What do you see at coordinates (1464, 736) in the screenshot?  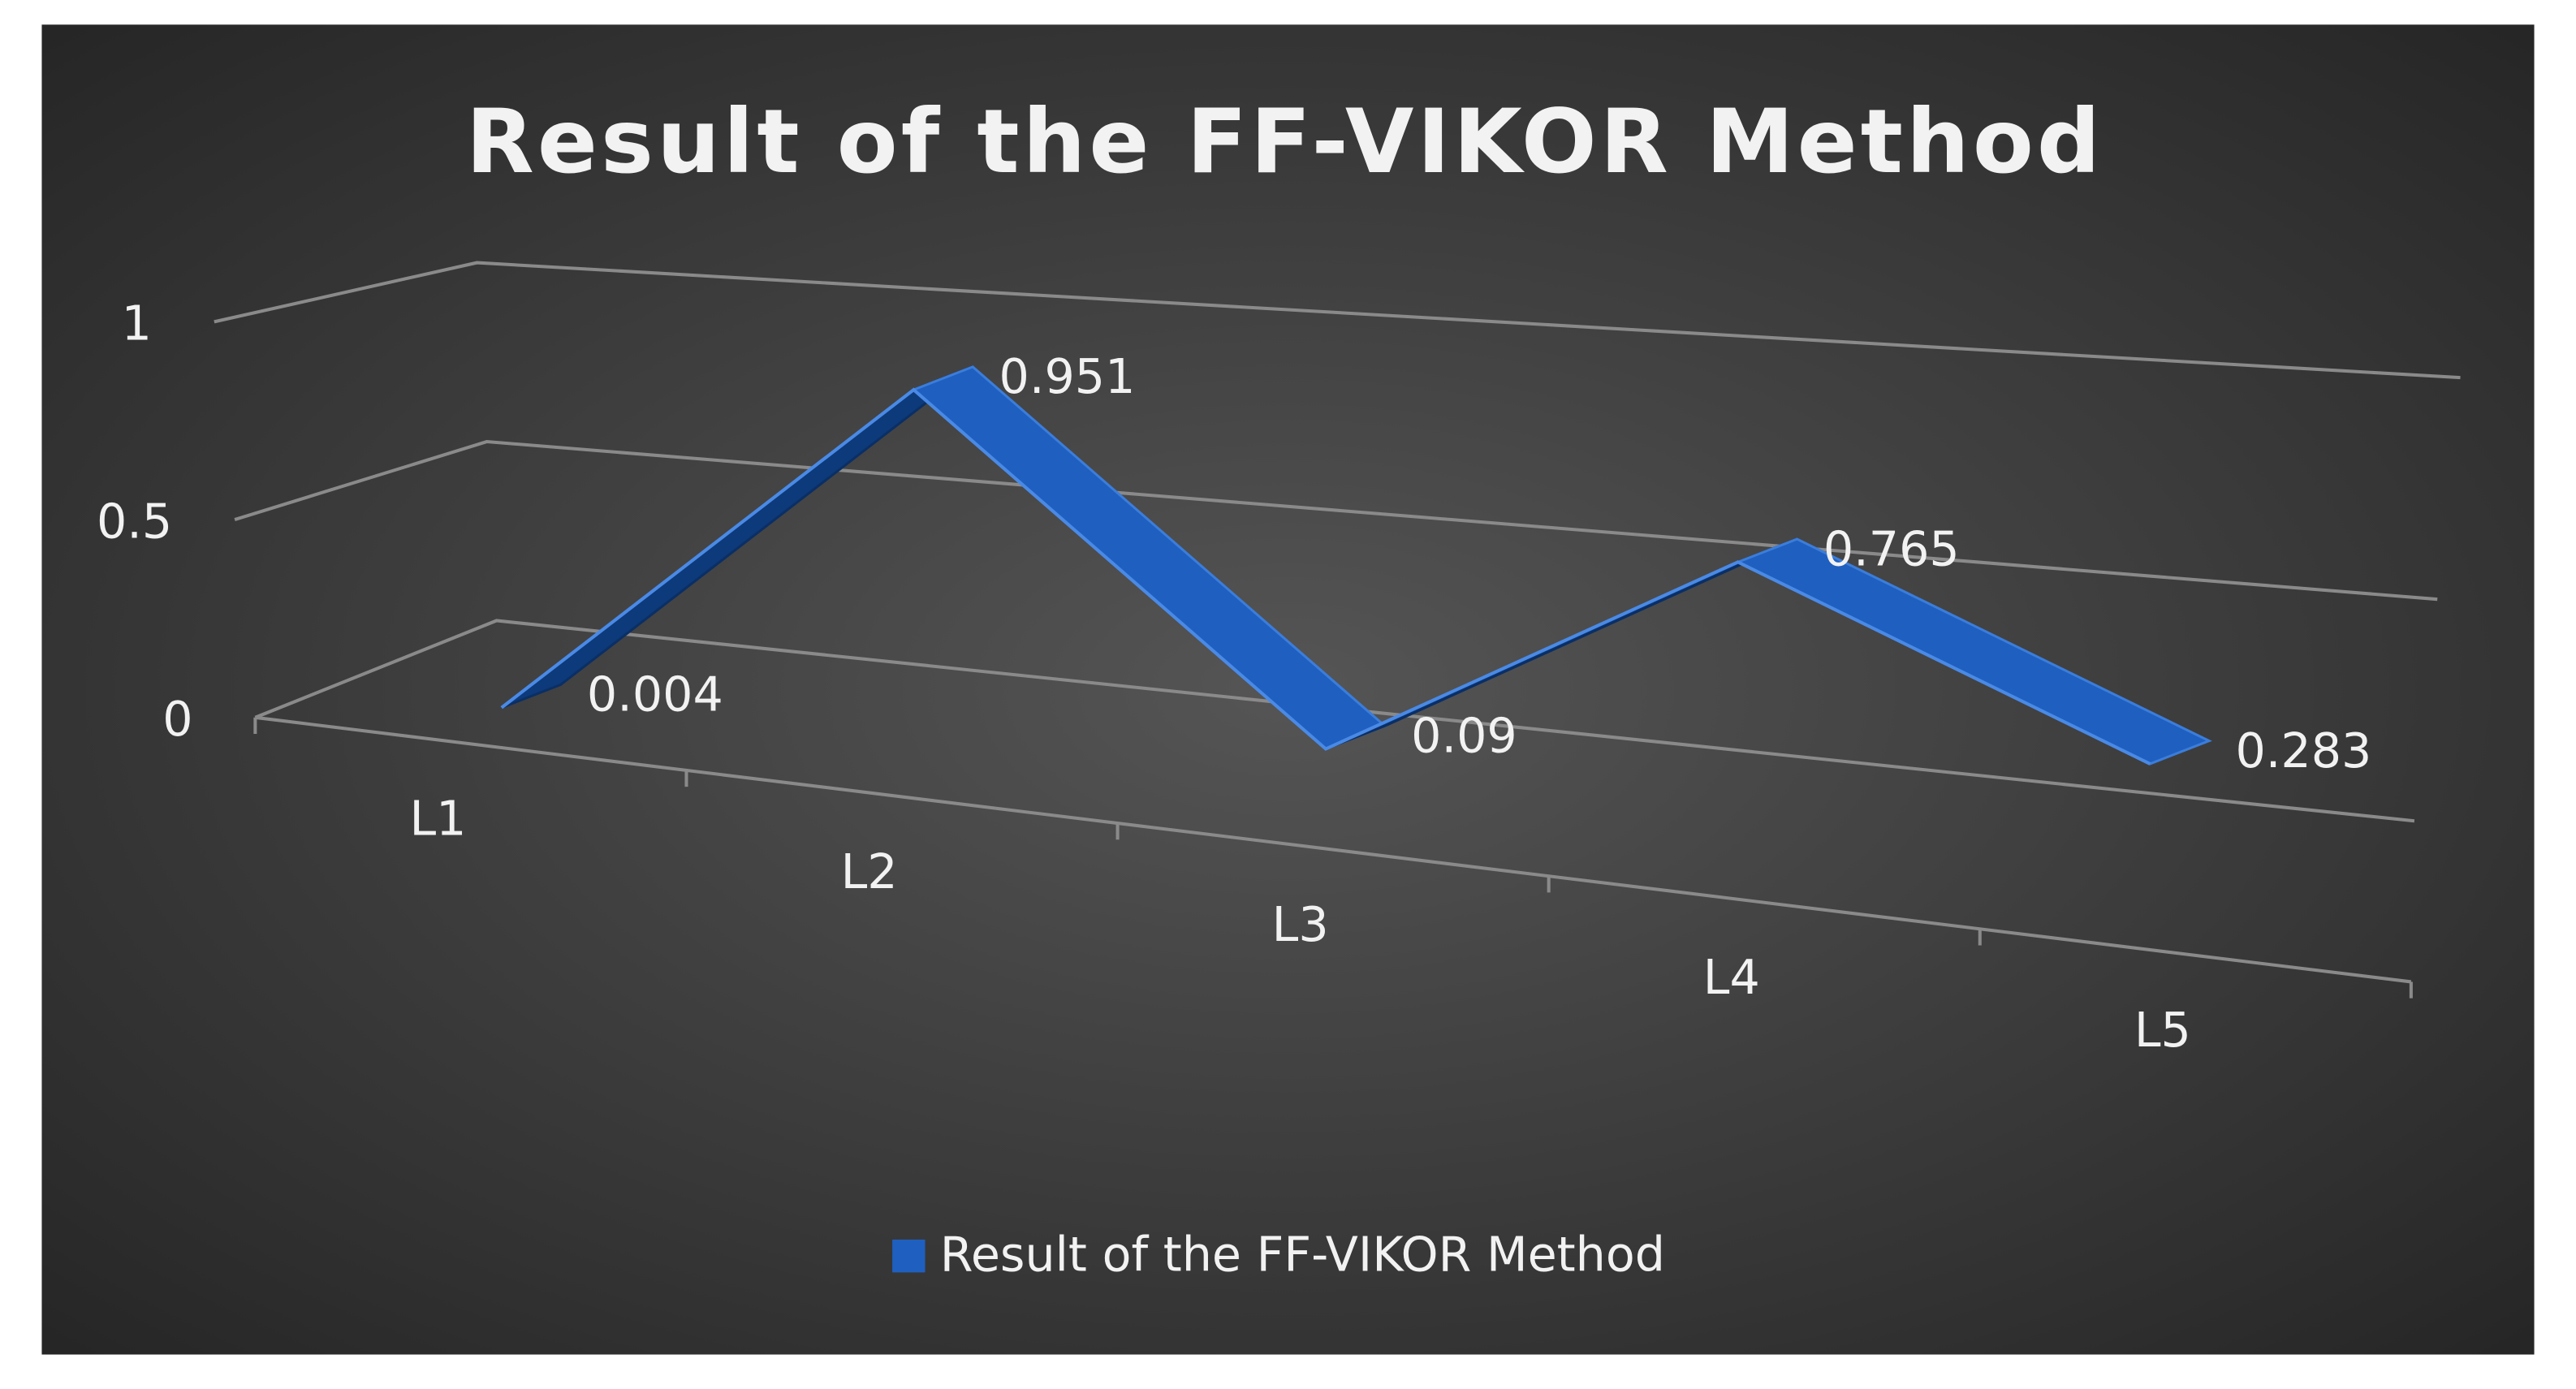 I see `data-label: 0.09` at bounding box center [1464, 736].